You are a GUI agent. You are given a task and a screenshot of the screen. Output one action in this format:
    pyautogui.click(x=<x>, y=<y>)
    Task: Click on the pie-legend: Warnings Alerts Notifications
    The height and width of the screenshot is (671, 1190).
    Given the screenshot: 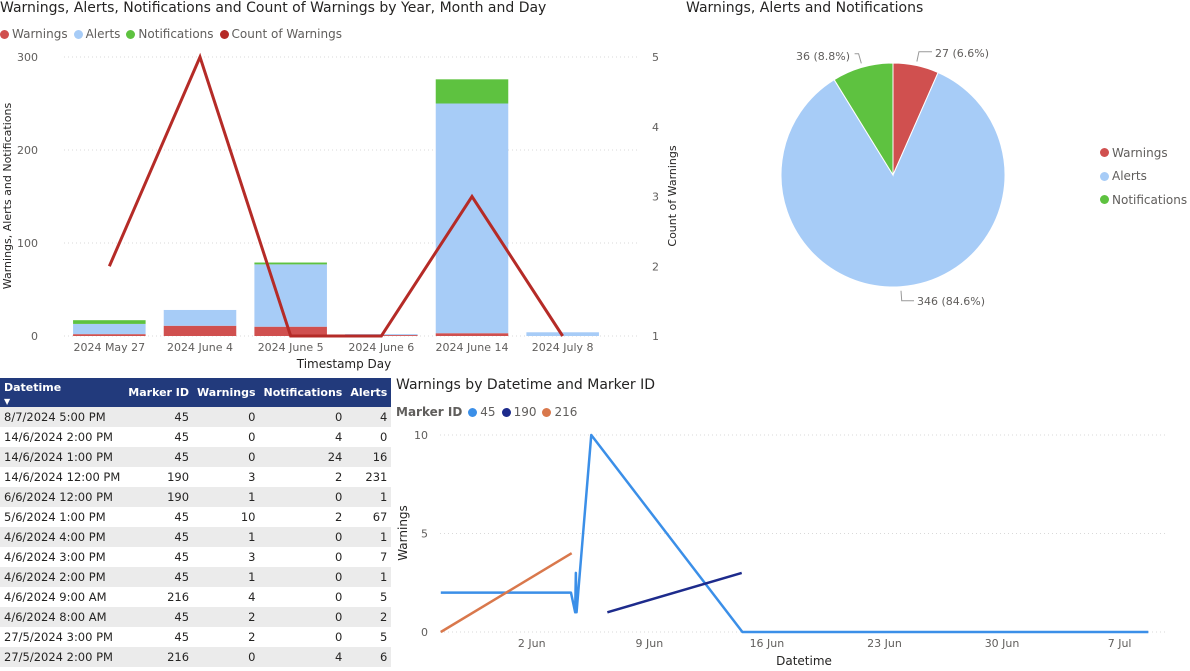 What is the action you would take?
    pyautogui.click(x=1143, y=176)
    